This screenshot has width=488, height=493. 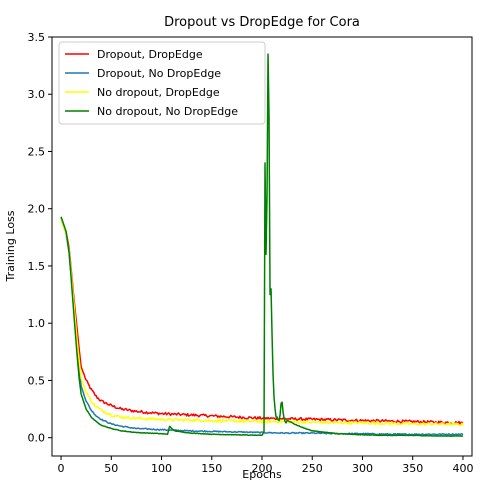 I want to click on legend-label: Dropout, DropEdge, so click(x=150, y=54).